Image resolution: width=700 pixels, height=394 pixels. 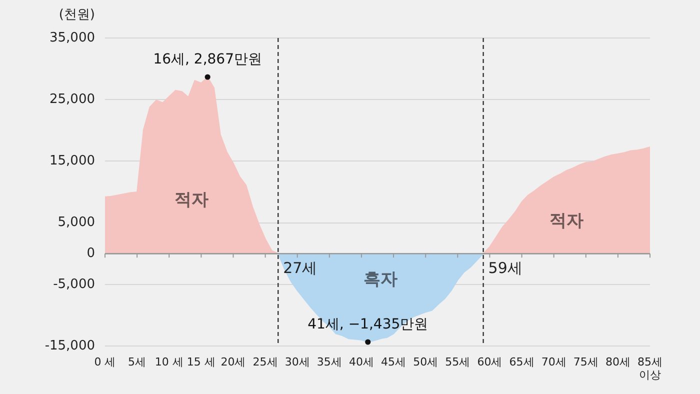 I want to click on annotation: 41세, −1,435만원, so click(x=368, y=324).